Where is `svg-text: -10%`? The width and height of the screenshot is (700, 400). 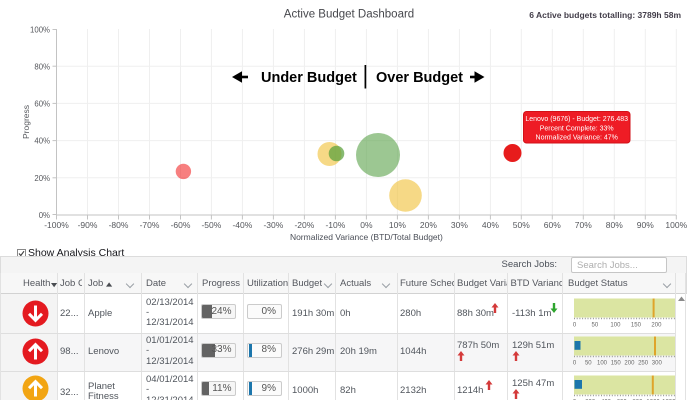 svg-text: -10% is located at coordinates (335, 225).